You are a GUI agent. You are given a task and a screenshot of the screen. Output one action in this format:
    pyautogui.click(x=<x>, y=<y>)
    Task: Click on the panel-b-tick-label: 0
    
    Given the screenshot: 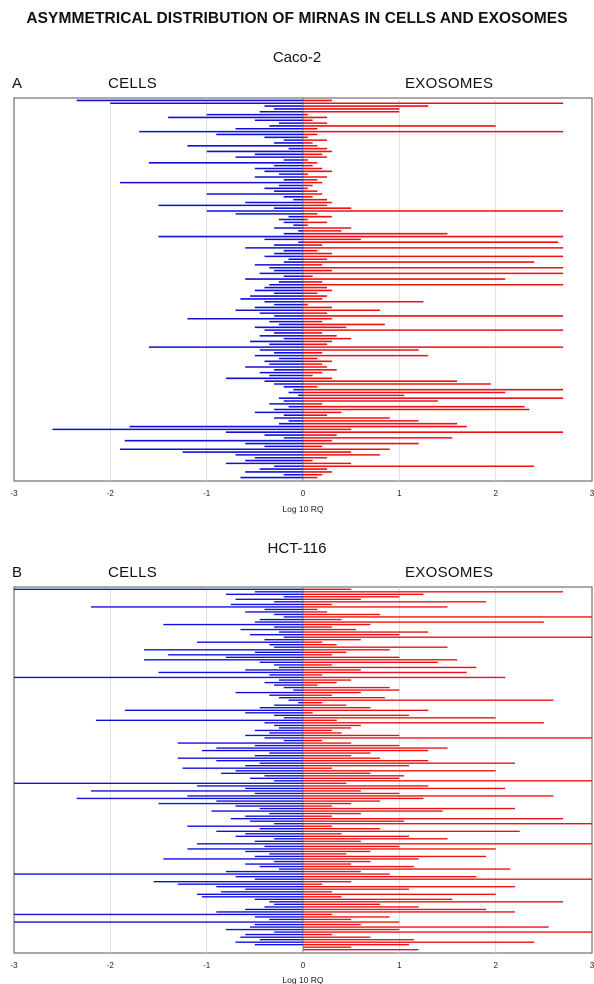 What is the action you would take?
    pyautogui.click(x=303, y=965)
    